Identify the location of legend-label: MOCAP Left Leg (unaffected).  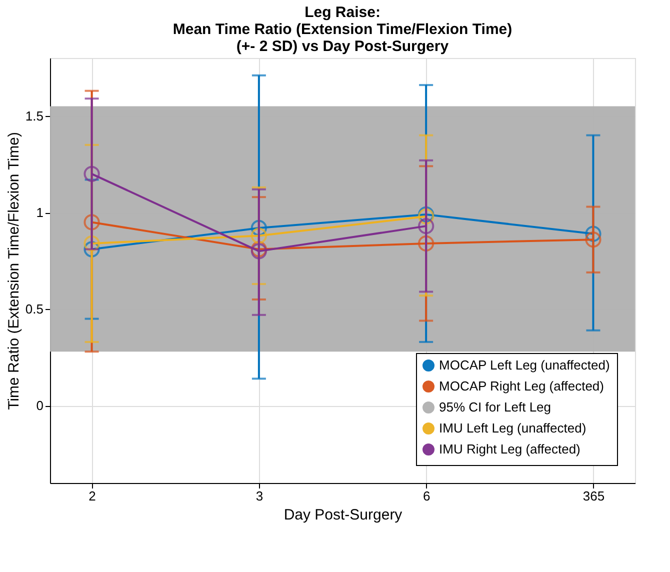
(524, 365).